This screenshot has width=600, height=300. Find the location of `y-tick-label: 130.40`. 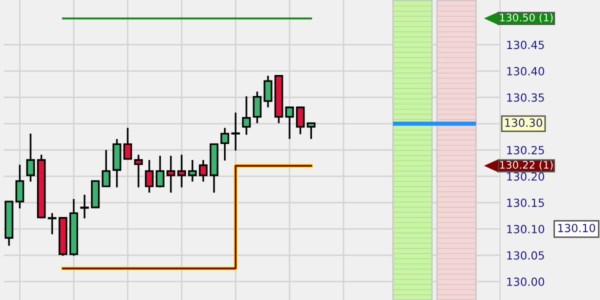

y-tick-label: 130.40 is located at coordinates (525, 71).